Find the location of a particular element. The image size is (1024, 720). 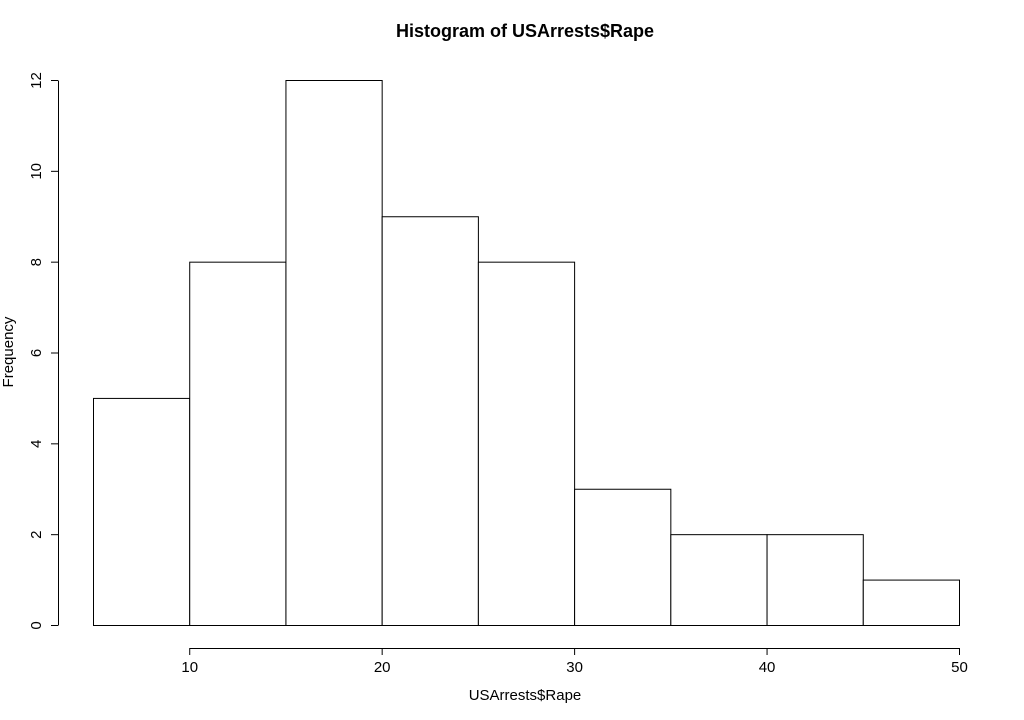

chart-title: Histogram of USArrests$Rape is located at coordinates (525, 31).